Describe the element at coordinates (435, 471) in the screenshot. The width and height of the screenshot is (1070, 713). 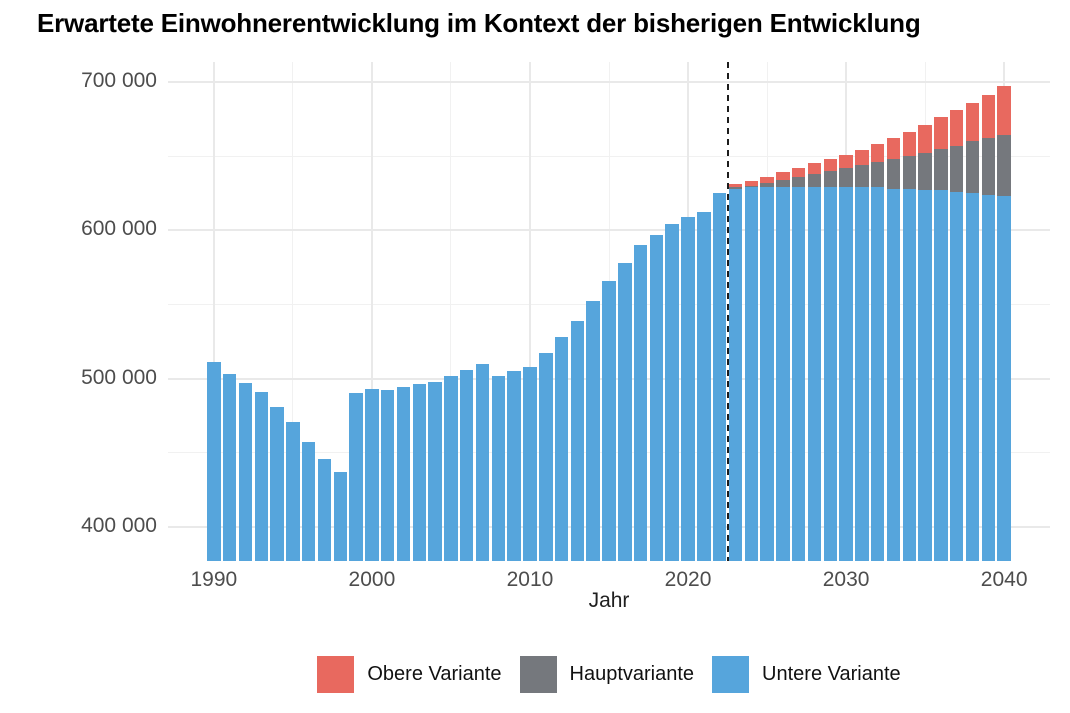
I see `bar-untere-2004` at that location.